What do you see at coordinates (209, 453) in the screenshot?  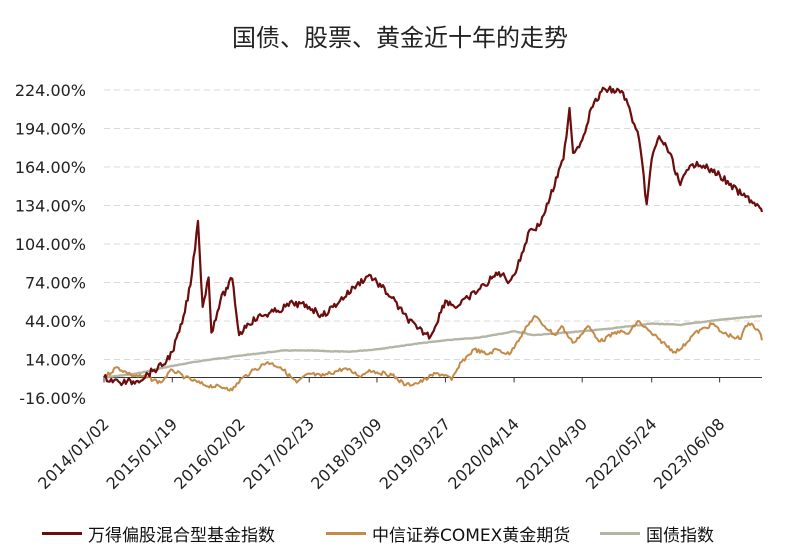 I see `x-tick-label: 2016/02/02` at bounding box center [209, 453].